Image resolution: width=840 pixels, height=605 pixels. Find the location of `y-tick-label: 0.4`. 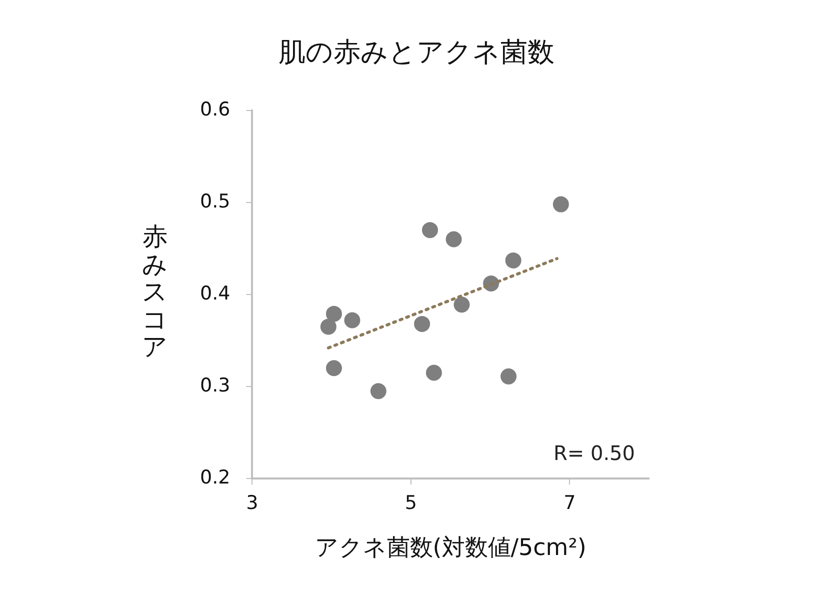

y-tick-label: 0.4 is located at coordinates (215, 293).